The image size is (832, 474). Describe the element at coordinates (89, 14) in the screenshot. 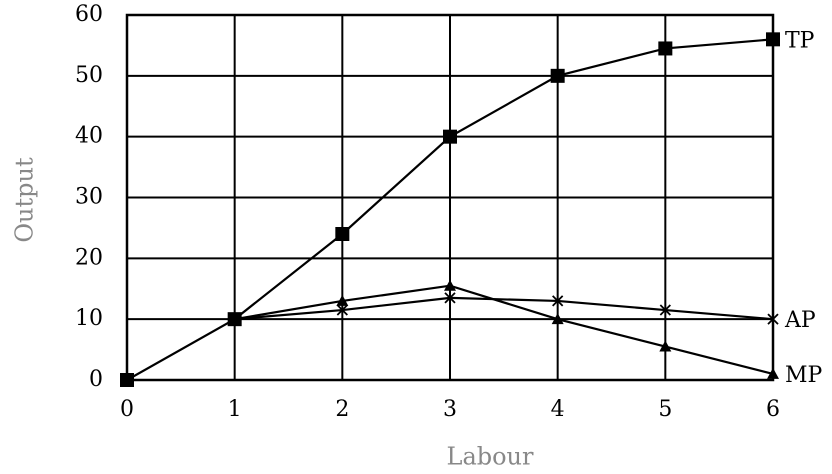

I see `y-tick-label: 60` at that location.